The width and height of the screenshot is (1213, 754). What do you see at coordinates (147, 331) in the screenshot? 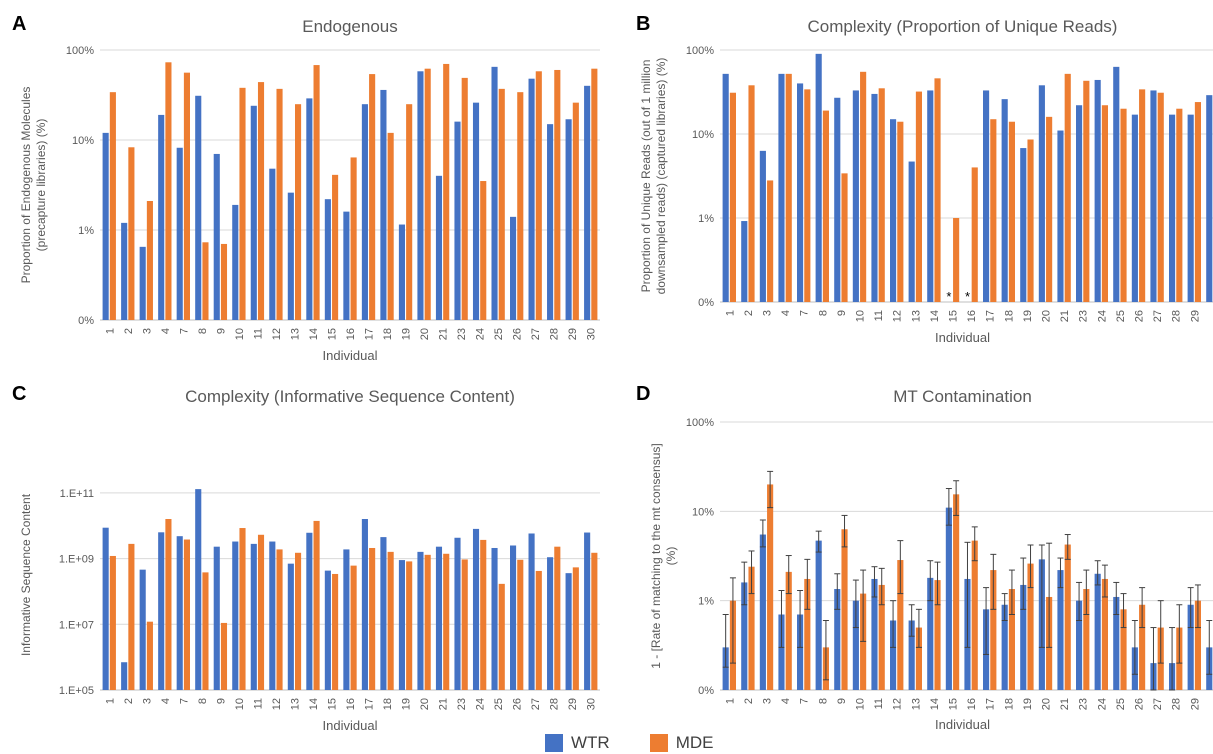
I see `x-tick-label-a: 3` at bounding box center [147, 331].